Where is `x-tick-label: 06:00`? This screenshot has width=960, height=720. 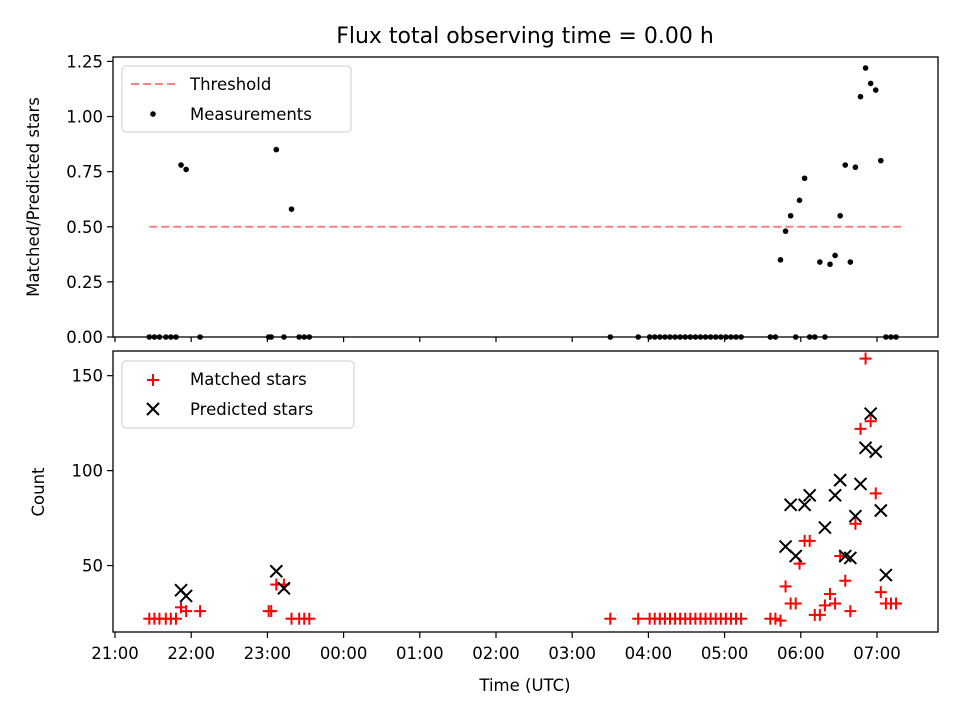 x-tick-label: 06:00 is located at coordinates (801, 653).